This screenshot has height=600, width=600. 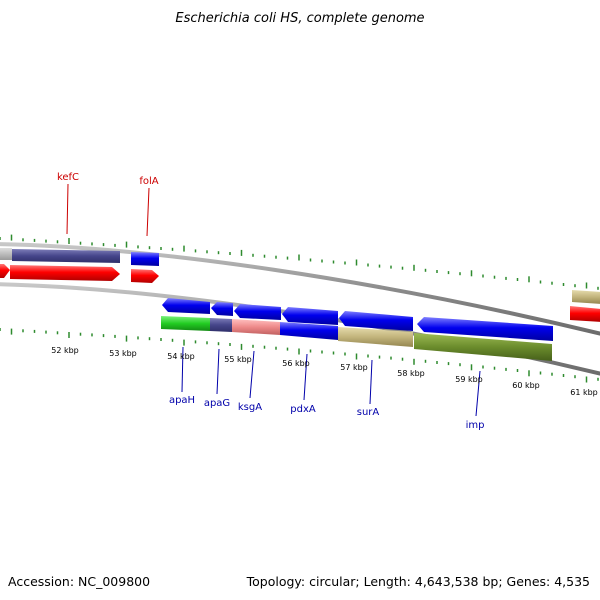 What do you see at coordinates (65, 273) in the screenshot?
I see `feature-kefC-gene-arrow` at bounding box center [65, 273].